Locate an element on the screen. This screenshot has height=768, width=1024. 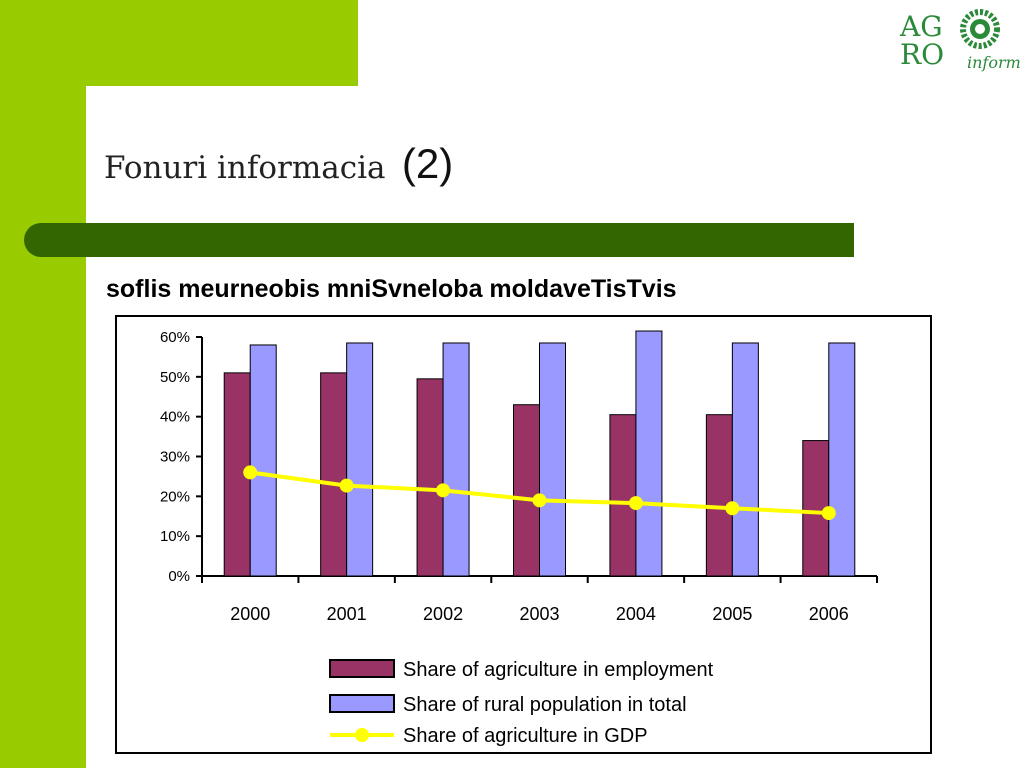
x-tick-label: 2006 is located at coordinates (829, 614).